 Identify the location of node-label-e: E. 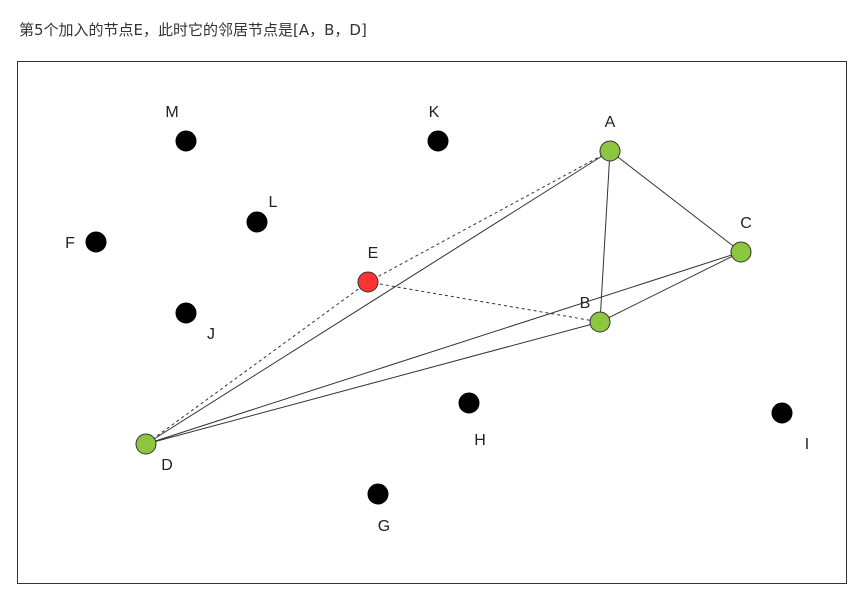
(373, 253).